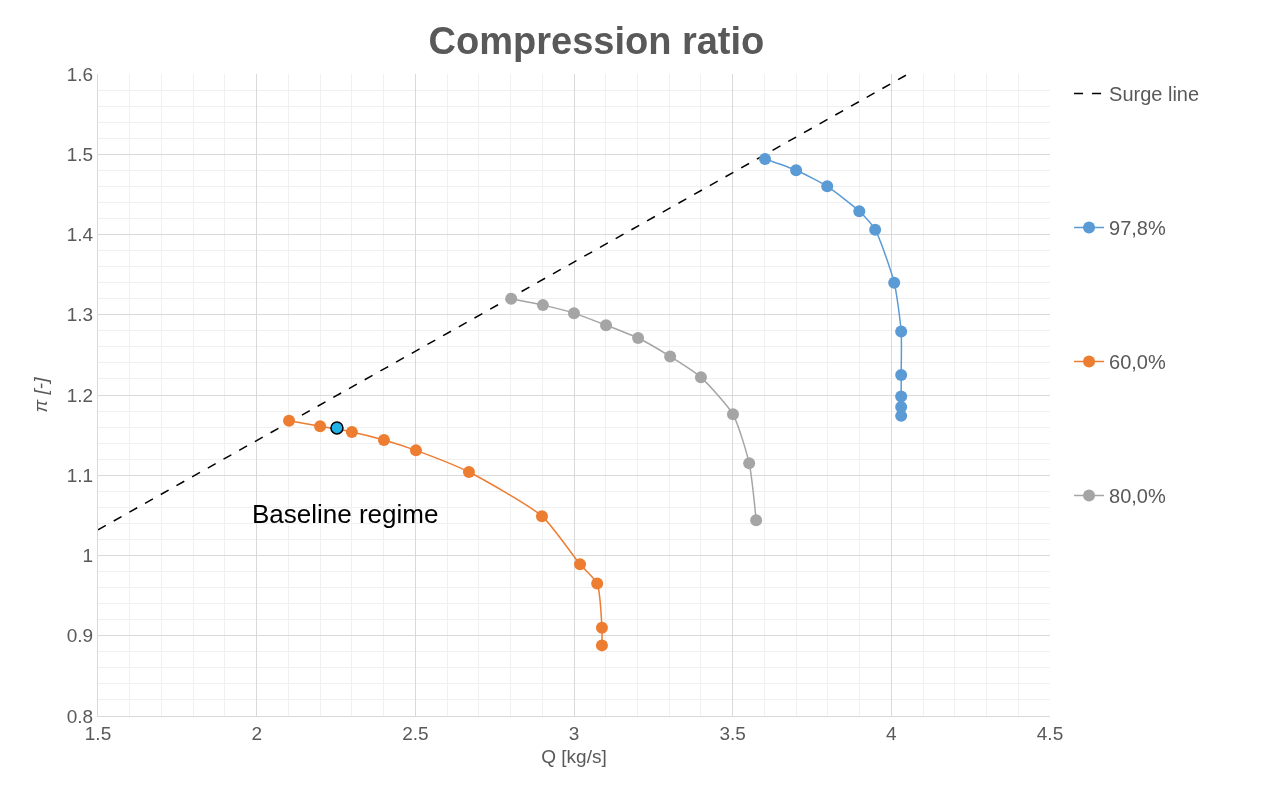  I want to click on x-tick-label: 2, so click(256, 733).